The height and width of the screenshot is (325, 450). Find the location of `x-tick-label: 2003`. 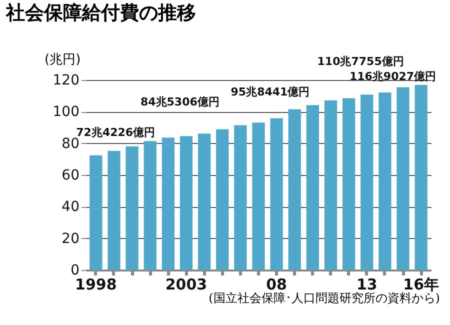

x-tick-label: 2003 is located at coordinates (186, 285).